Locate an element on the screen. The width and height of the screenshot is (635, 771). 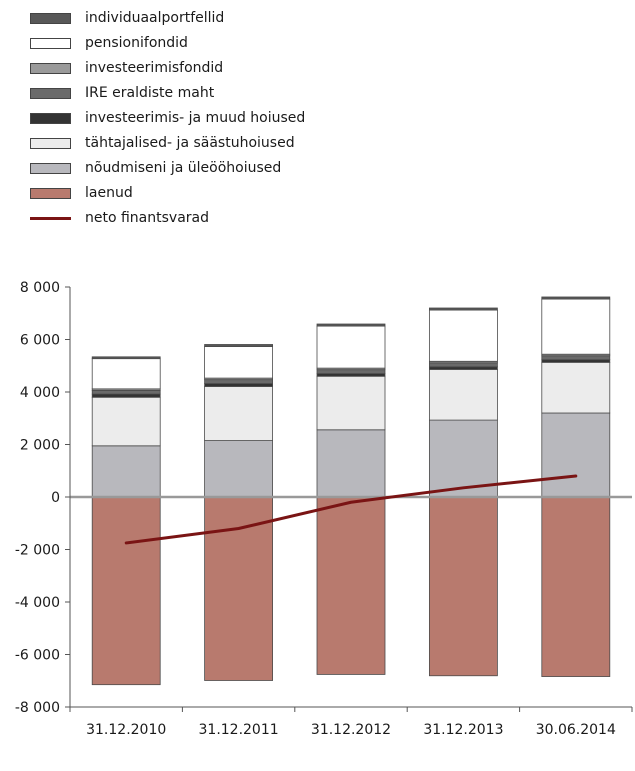
y-tick-label: -6 000 is located at coordinates (37, 656).